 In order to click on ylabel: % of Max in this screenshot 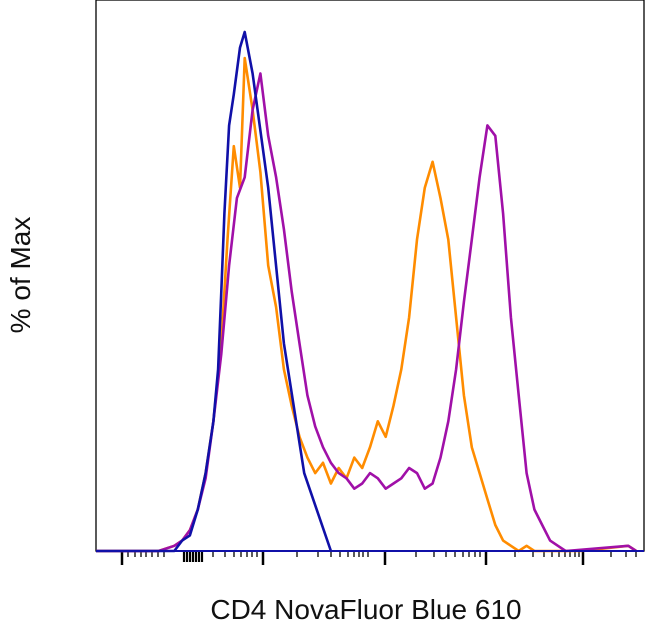, I will do `click(20, 275)`.